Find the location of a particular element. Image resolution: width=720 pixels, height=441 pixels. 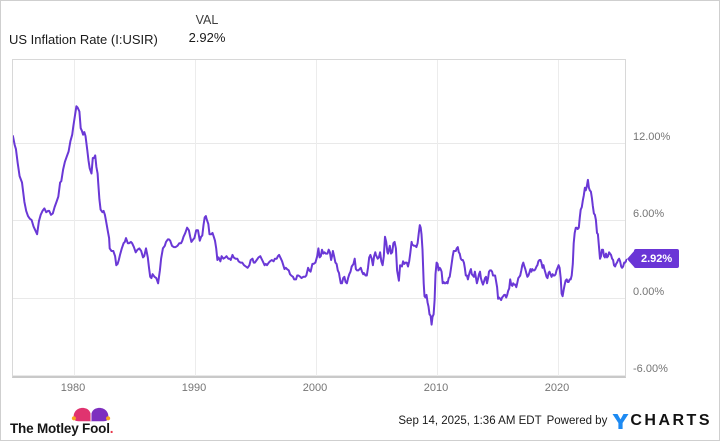

y-axis-label: 12.00% is located at coordinates (652, 136).